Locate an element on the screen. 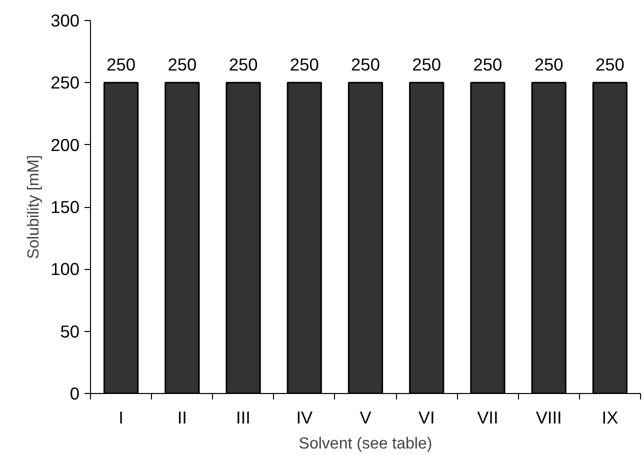 Image resolution: width=644 pixels, height=455 pixels. x-tick-label: III is located at coordinates (243, 418).